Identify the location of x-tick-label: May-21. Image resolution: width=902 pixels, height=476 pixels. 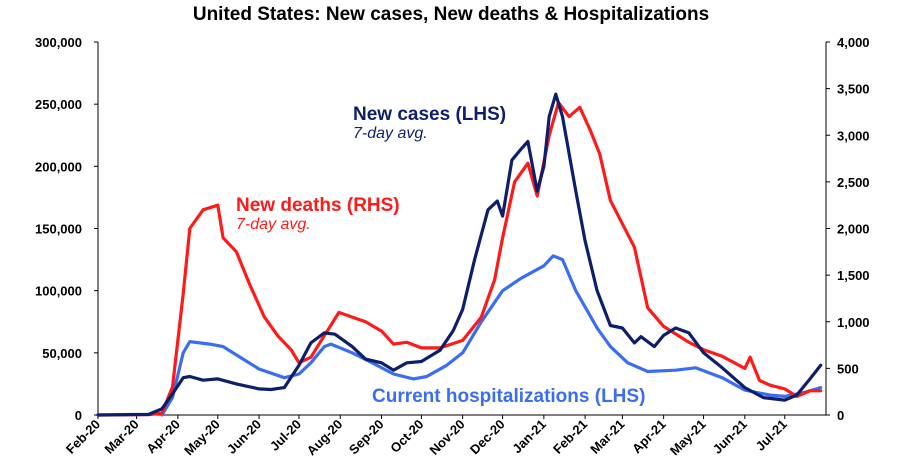
(688, 438).